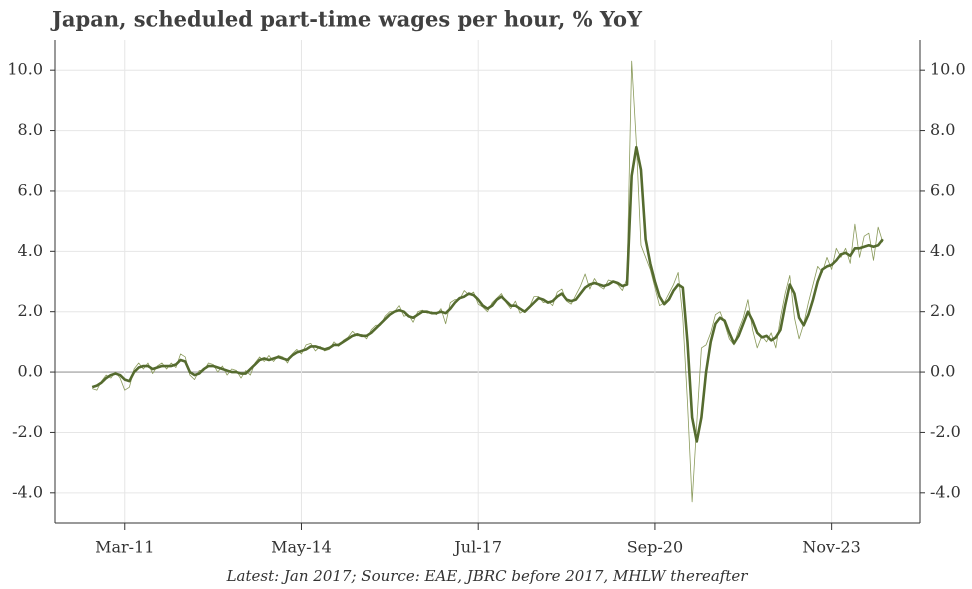  I want to click on x-tick-label: Nov-23, so click(831, 547).